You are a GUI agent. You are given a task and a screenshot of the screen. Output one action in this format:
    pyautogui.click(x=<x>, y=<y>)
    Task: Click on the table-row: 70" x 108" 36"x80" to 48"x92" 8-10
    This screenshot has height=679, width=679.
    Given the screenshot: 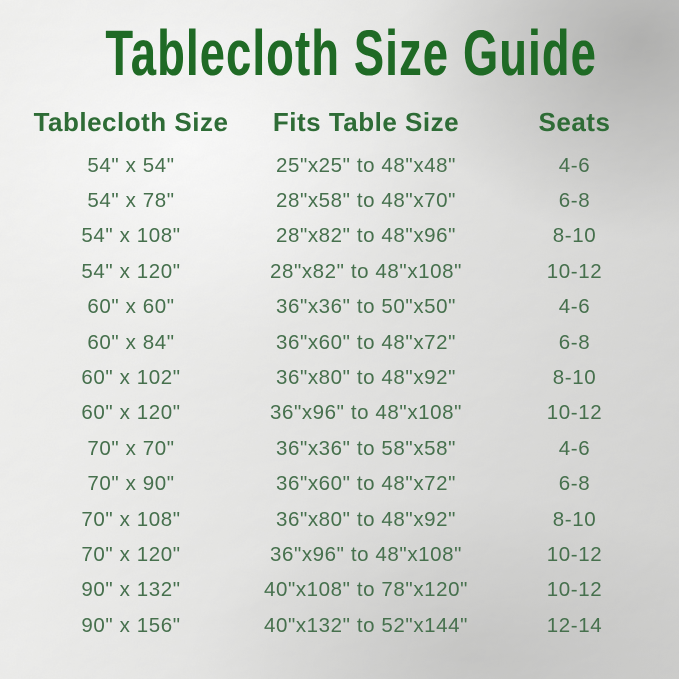 What is the action you would take?
    pyautogui.click(x=339, y=519)
    